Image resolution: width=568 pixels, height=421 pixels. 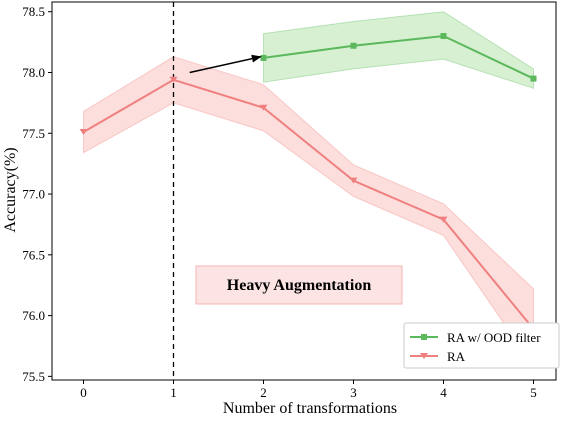 What do you see at coordinates (33, 11) in the screenshot?
I see `y-tick-label: 78.5` at bounding box center [33, 11].